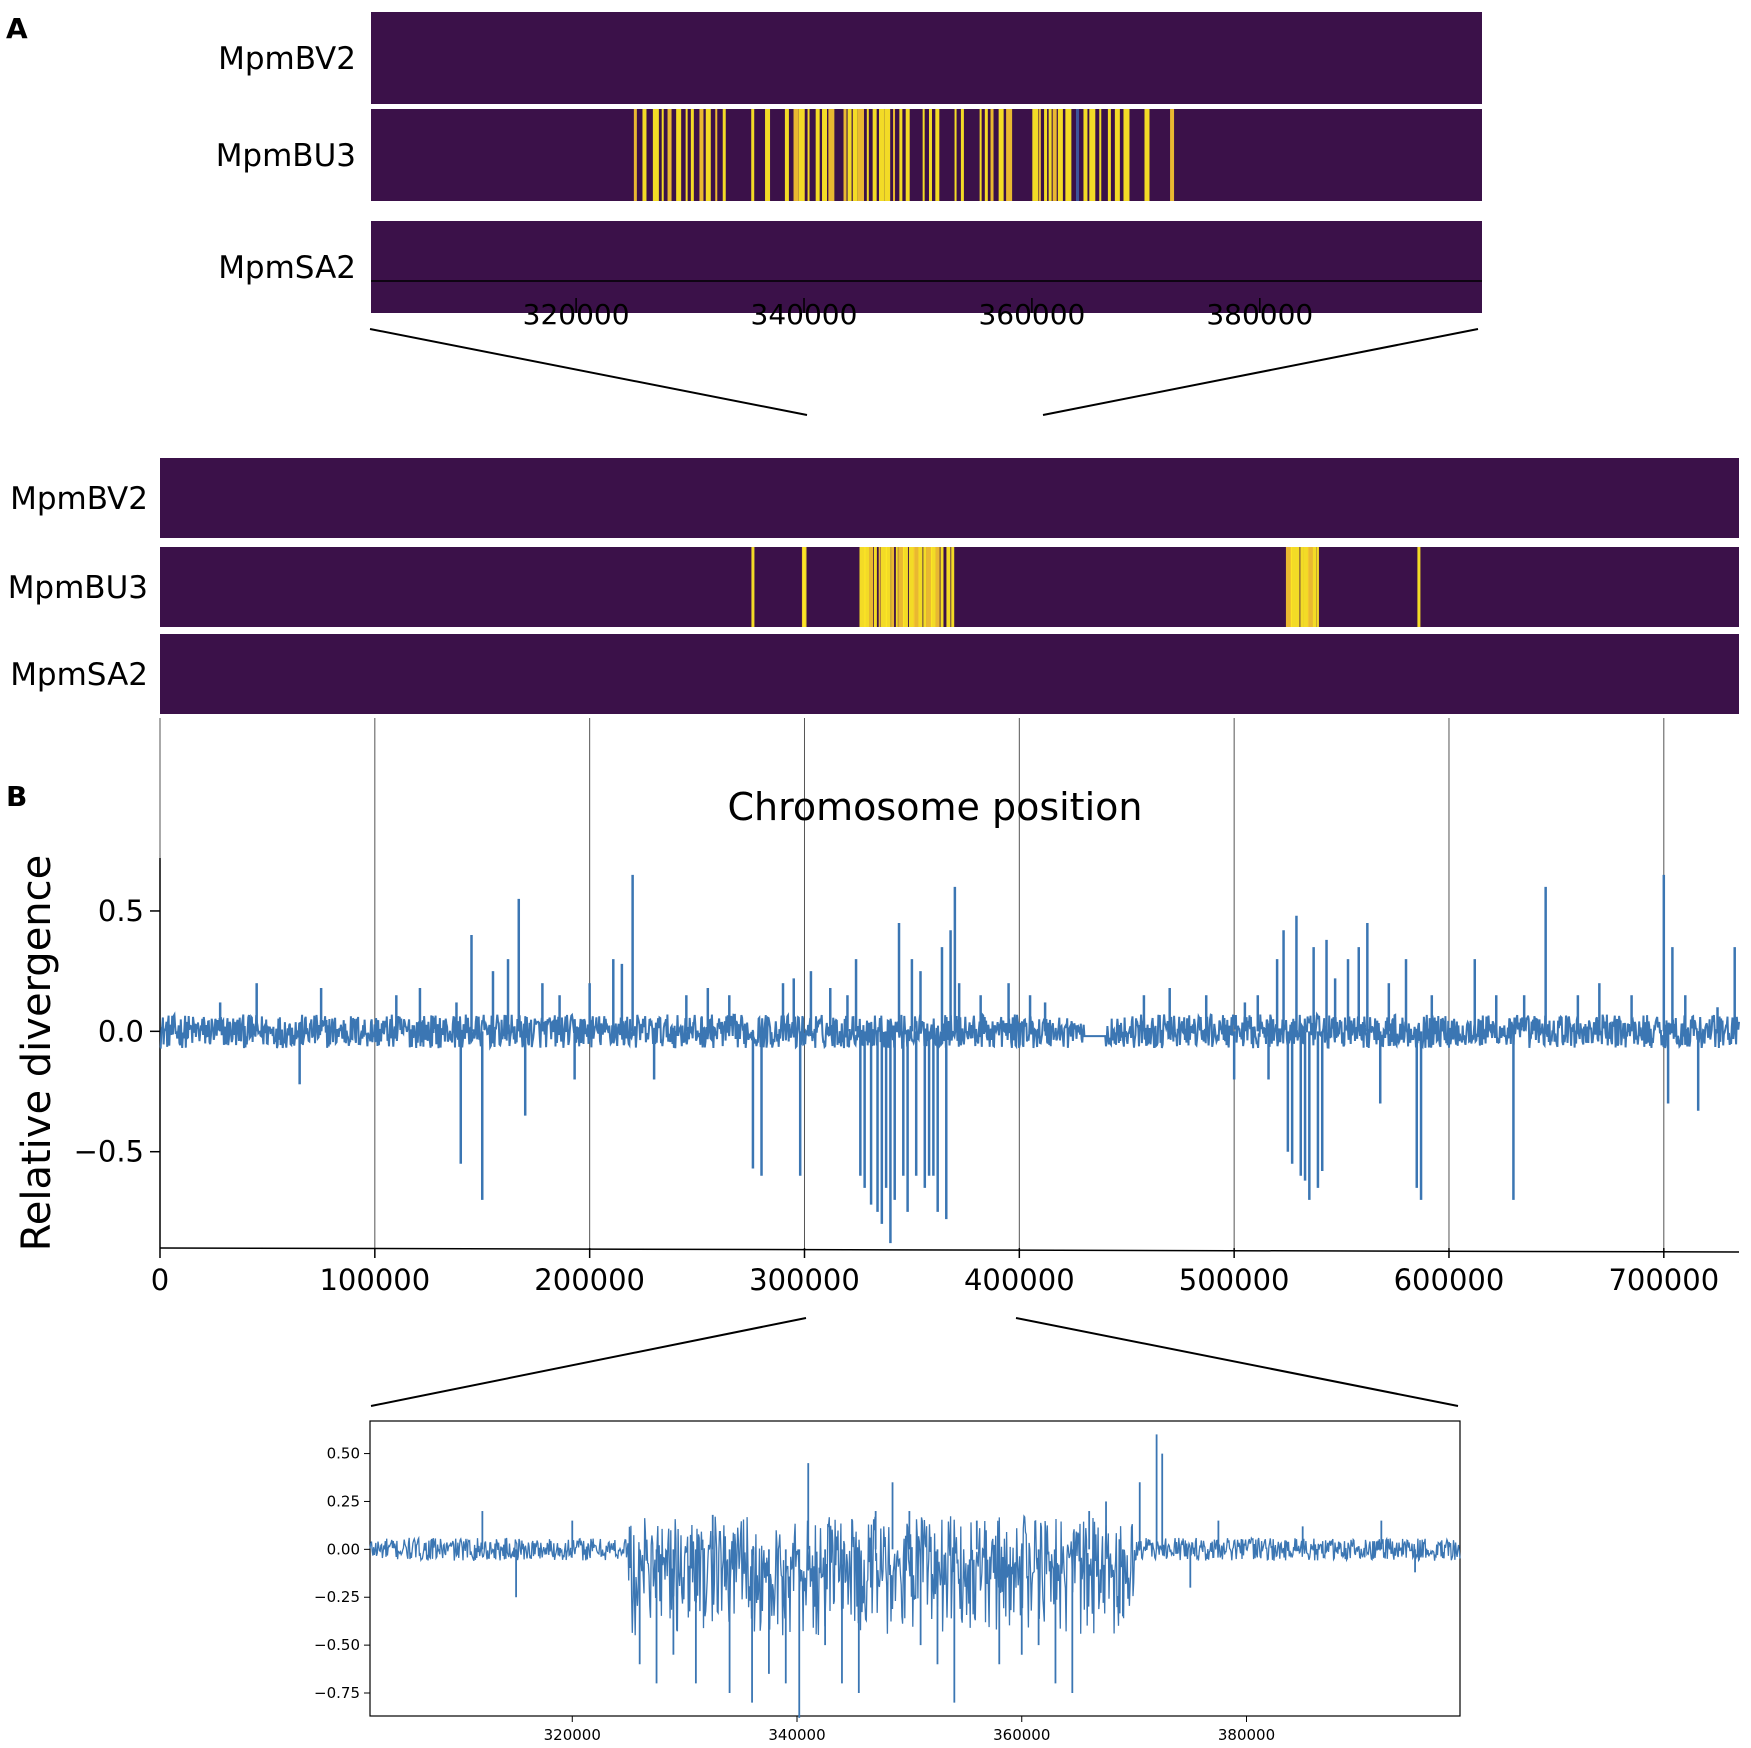  Describe the element at coordinates (343, 1549) in the screenshot. I see `y-tick-label: 0.00` at that location.